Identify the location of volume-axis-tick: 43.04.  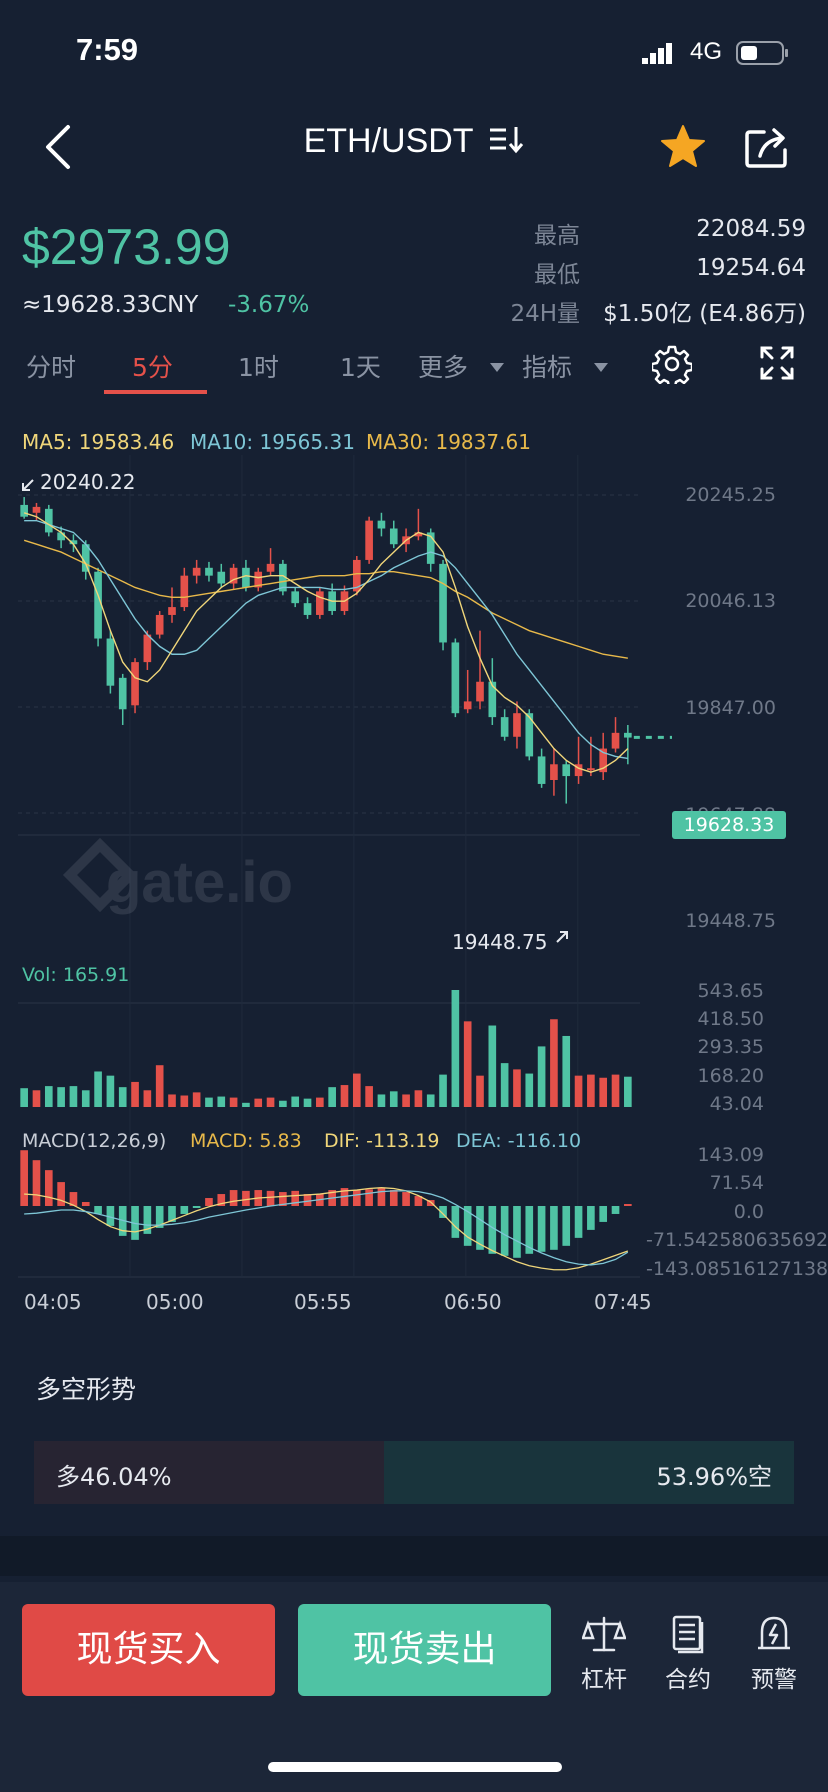
(736, 1104).